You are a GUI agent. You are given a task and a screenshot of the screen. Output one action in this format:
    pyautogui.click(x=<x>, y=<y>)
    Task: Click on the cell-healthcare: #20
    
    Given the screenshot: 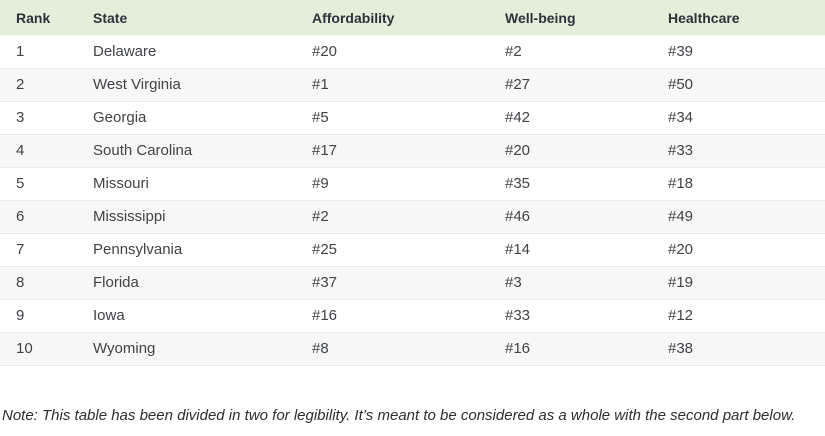 What is the action you would take?
    pyautogui.click(x=738, y=250)
    